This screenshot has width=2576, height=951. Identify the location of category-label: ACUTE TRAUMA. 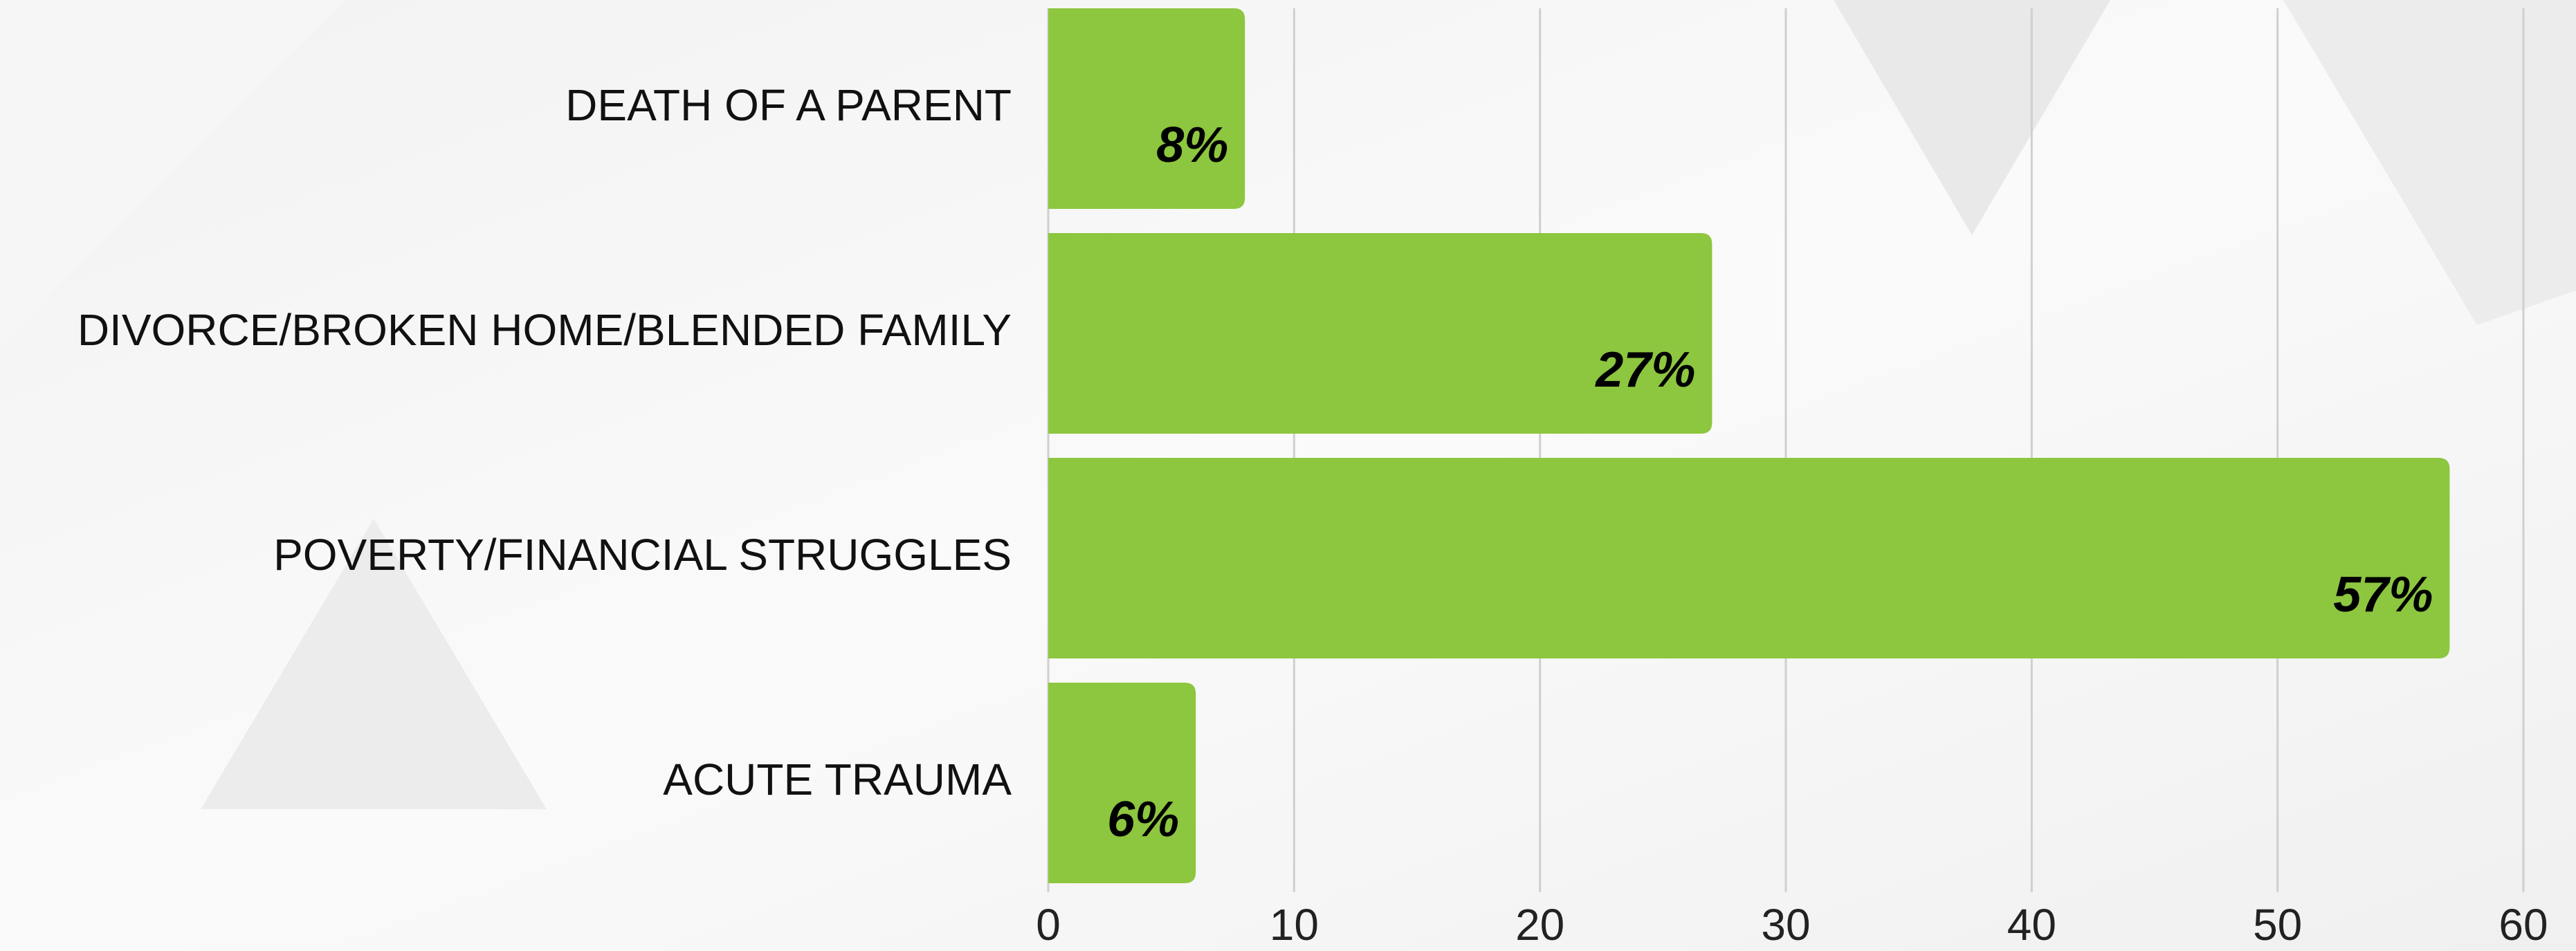
(838, 779).